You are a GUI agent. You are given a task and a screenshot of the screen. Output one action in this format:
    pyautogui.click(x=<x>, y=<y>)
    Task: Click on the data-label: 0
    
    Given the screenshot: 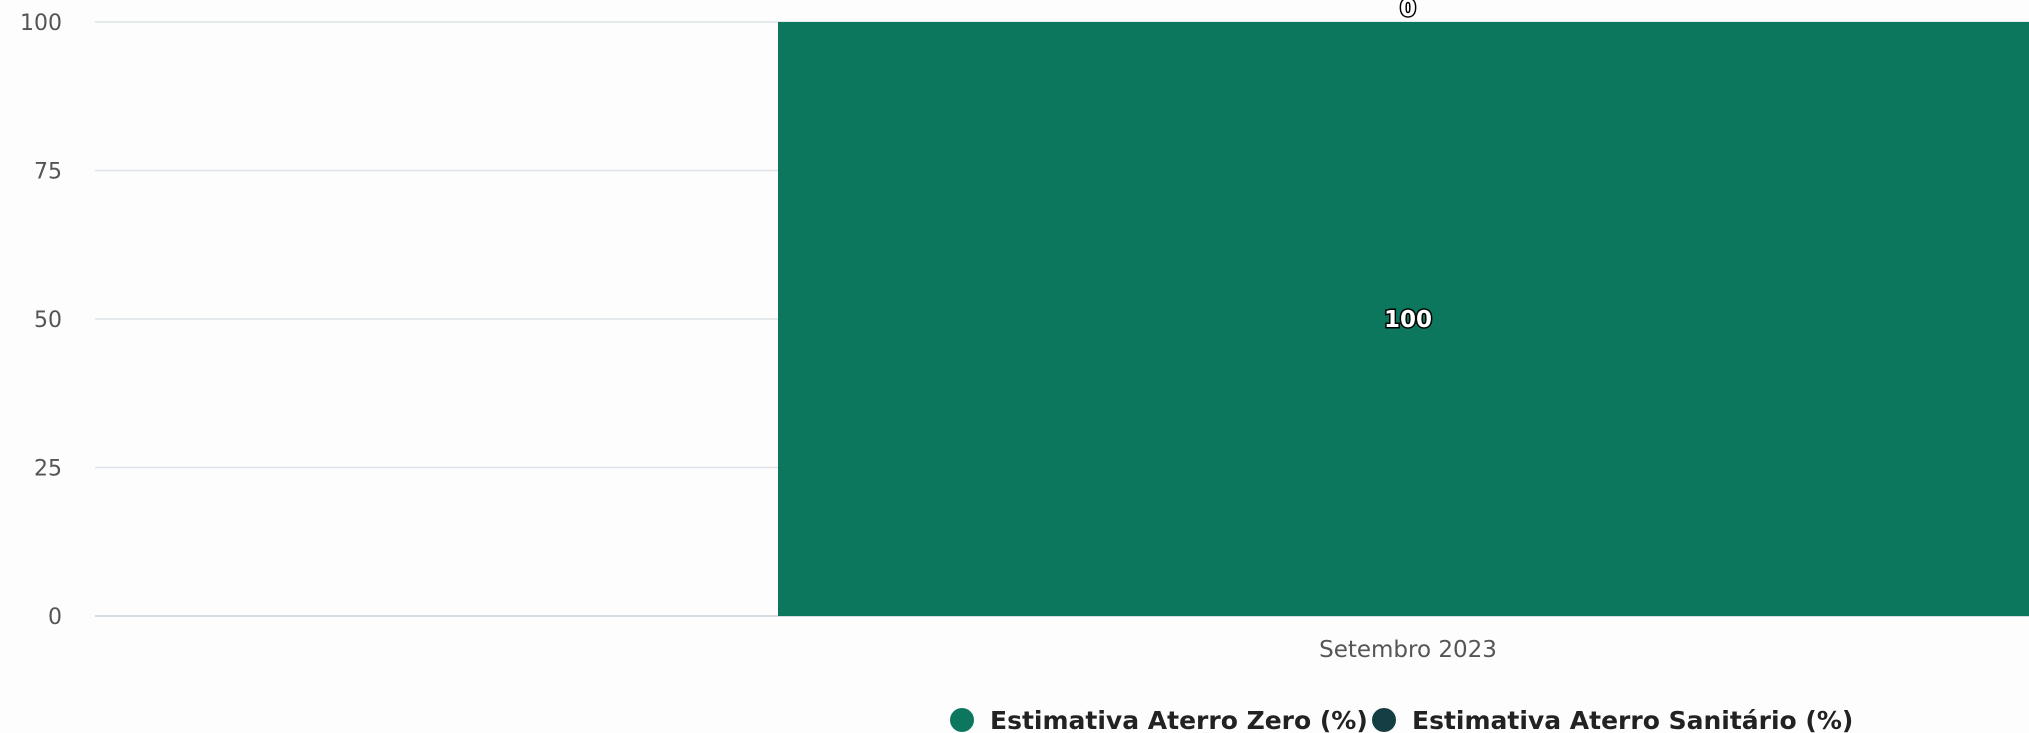 What is the action you would take?
    pyautogui.click(x=1408, y=11)
    